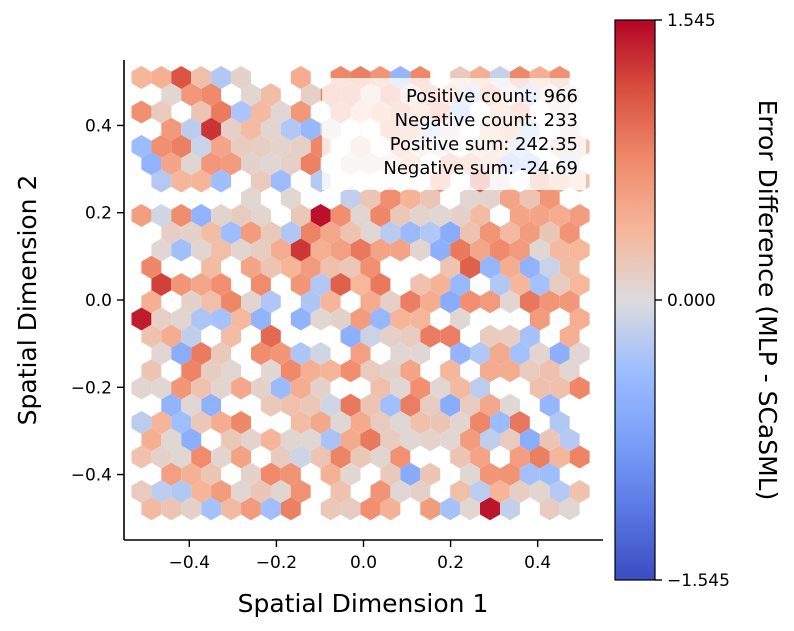 This screenshot has height=631, width=794. What do you see at coordinates (698, 581) in the screenshot?
I see `colorbar-tick-label: −1.545` at bounding box center [698, 581].